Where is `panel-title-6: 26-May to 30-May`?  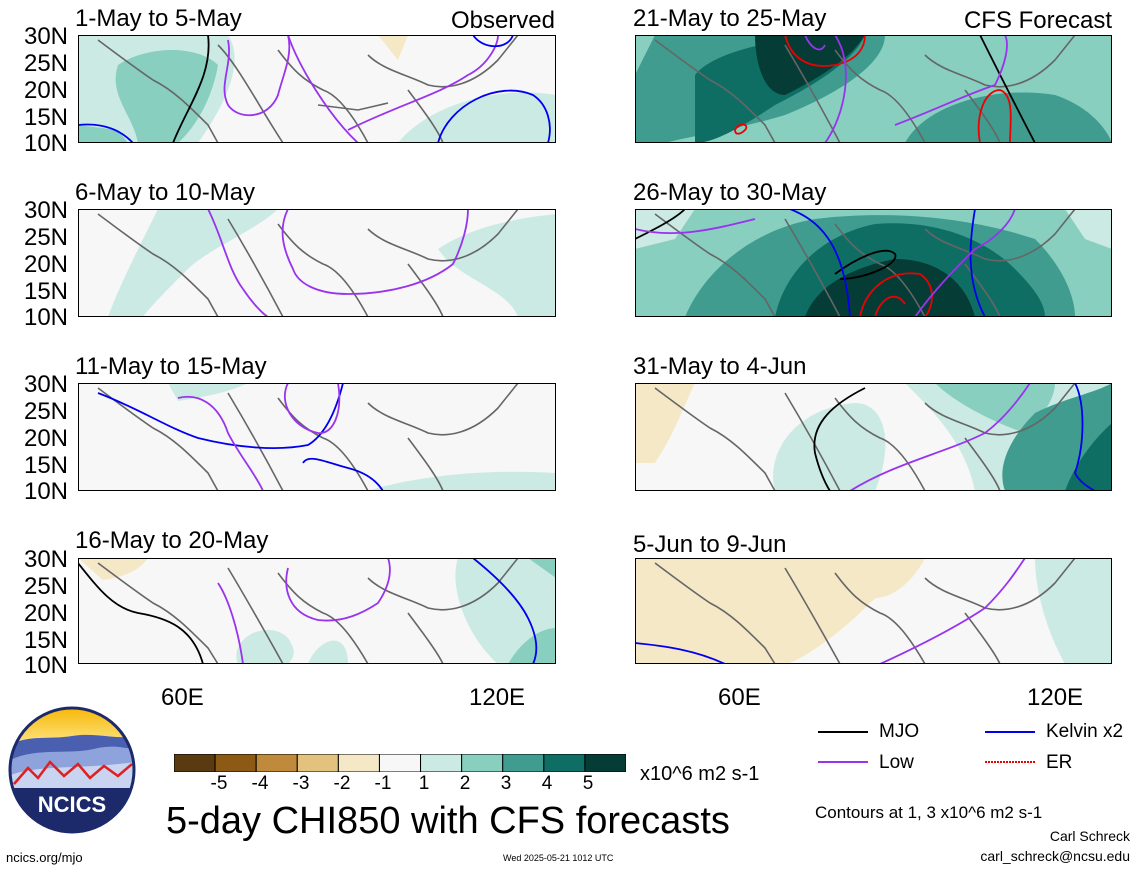
panel-title-6: 26-May to 30-May is located at coordinates (730, 192).